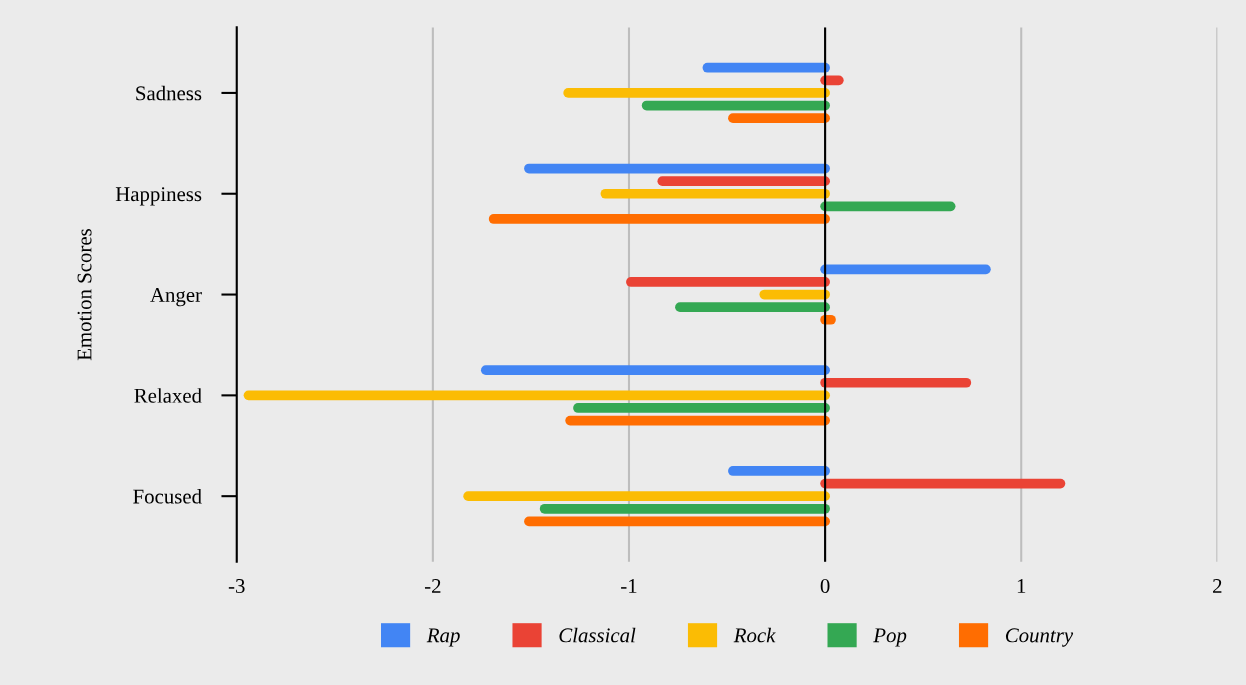 The height and width of the screenshot is (685, 1246). I want to click on legend-label: Pop, so click(890, 637).